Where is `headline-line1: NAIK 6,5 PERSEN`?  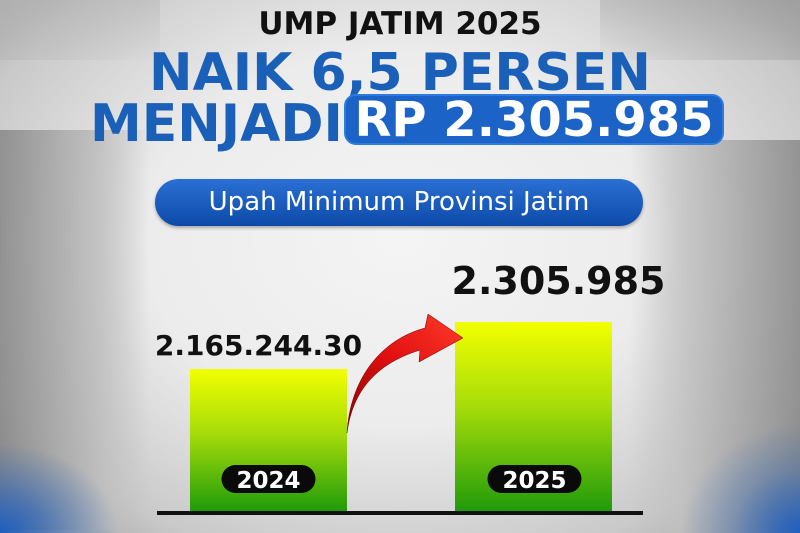
headline-line1: NAIK 6,5 PERSEN is located at coordinates (400, 73).